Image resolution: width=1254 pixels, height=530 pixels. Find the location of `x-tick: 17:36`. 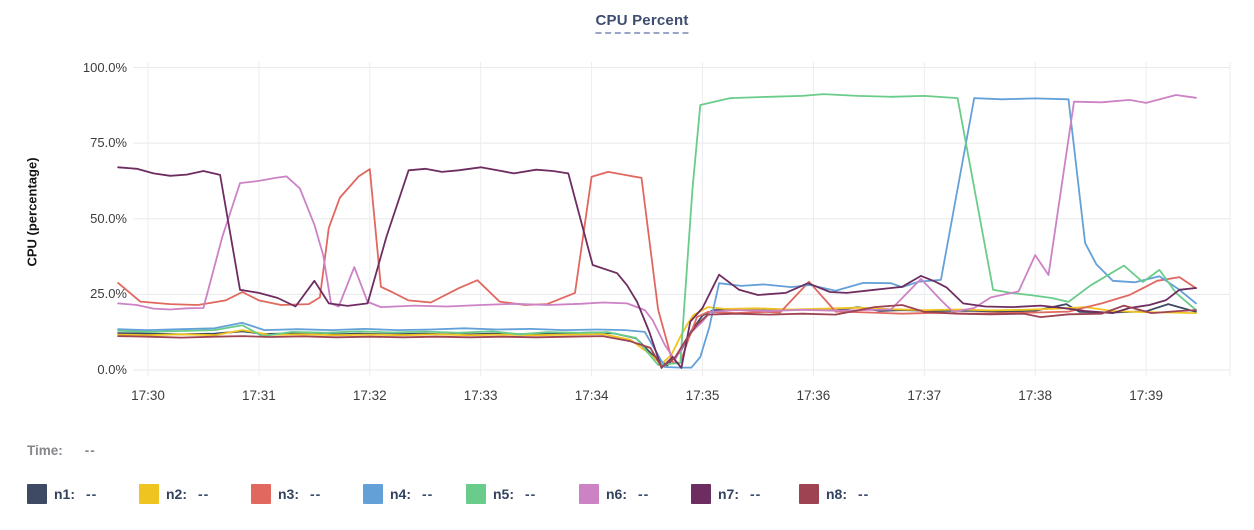

x-tick: 17:36 is located at coordinates (813, 395).